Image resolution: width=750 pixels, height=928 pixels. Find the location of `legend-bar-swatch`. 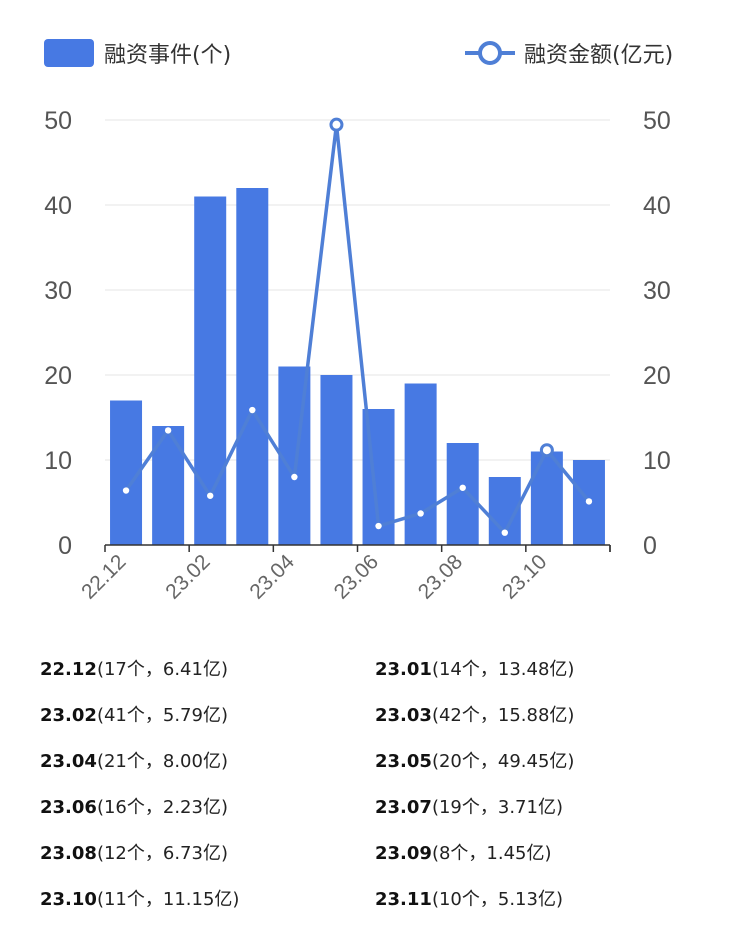

legend-bar-swatch is located at coordinates (69, 53).